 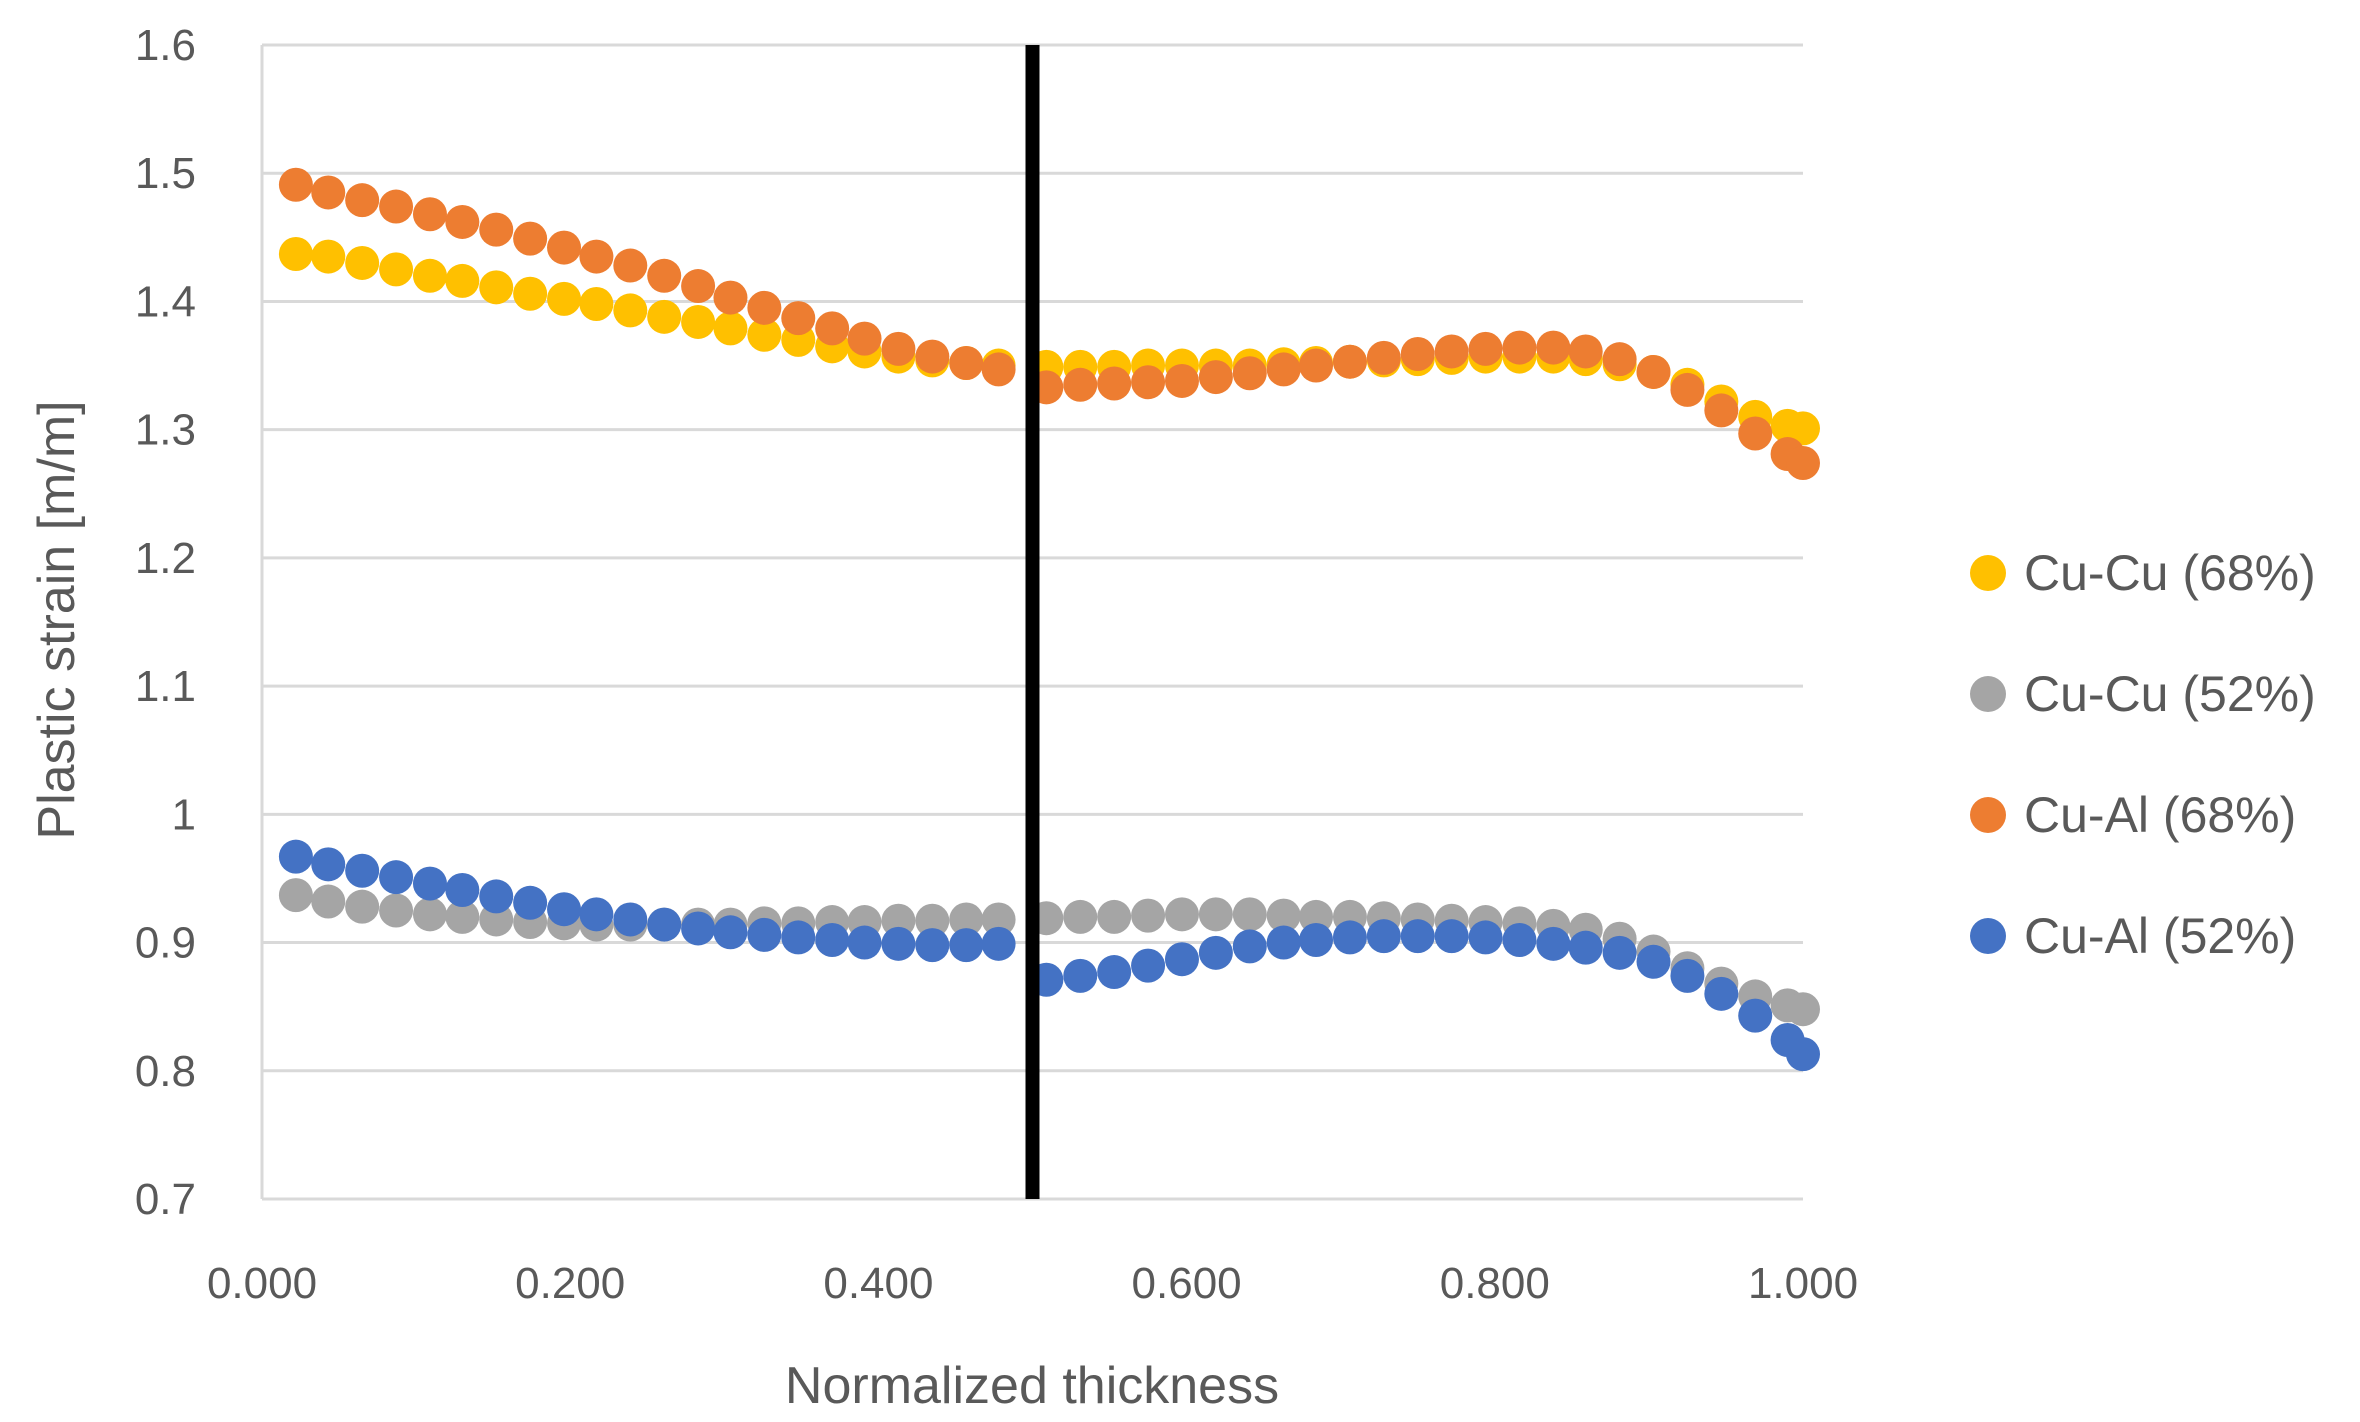 What do you see at coordinates (165, 943) in the screenshot?
I see `y-tick-label: 0.9` at bounding box center [165, 943].